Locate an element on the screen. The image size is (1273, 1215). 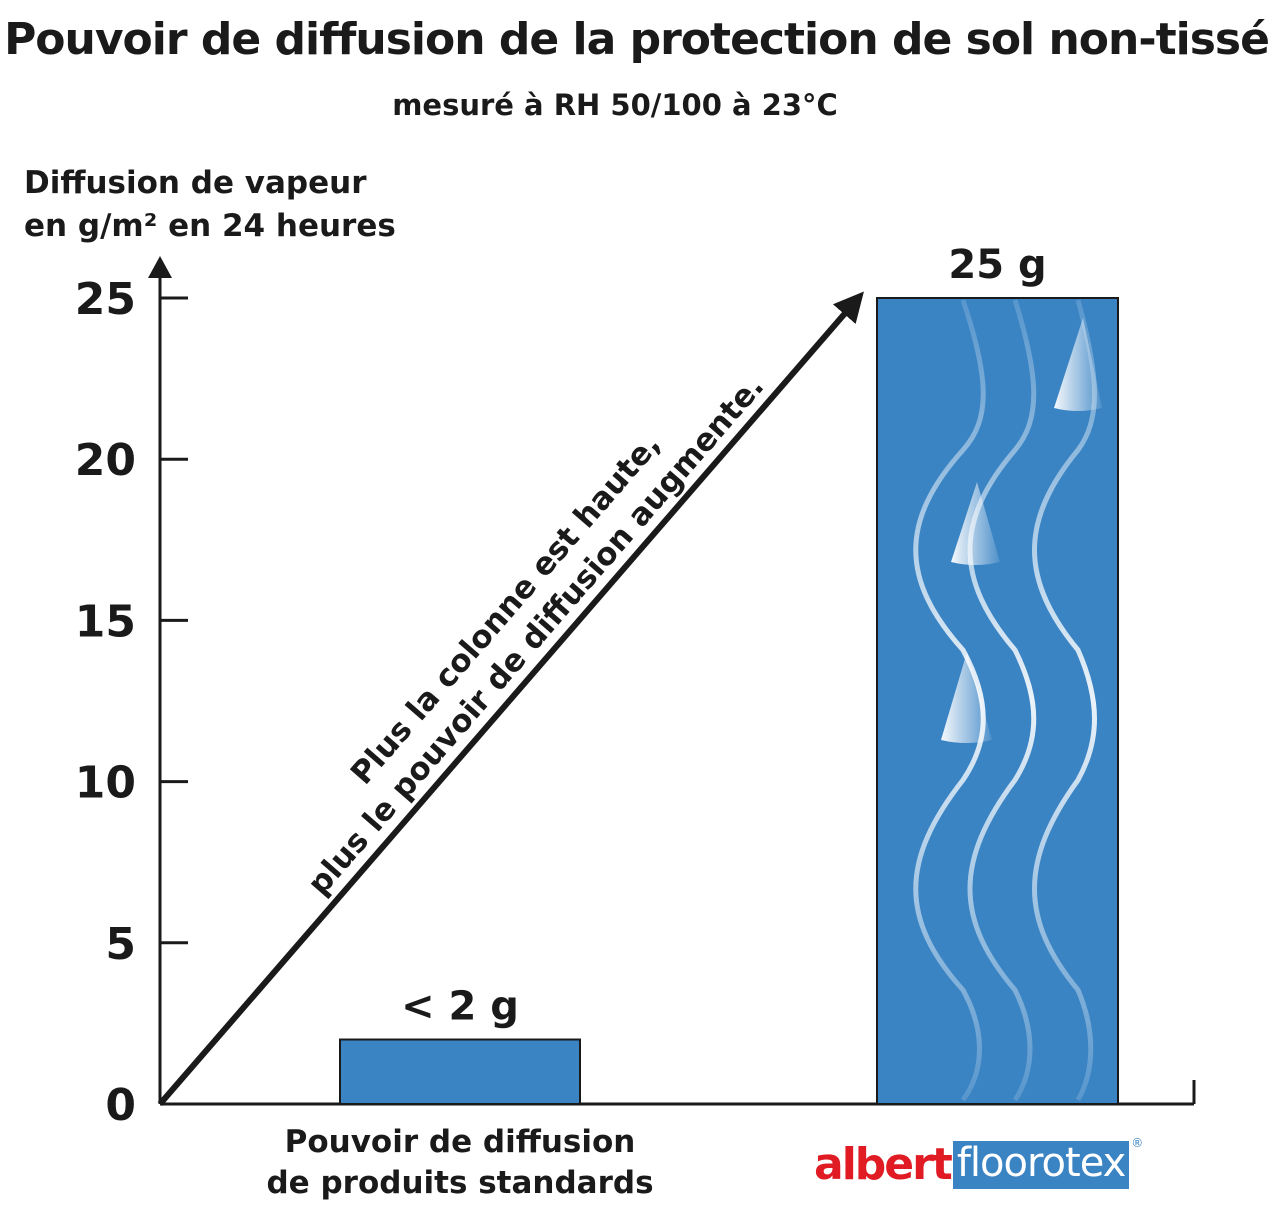
bar-value-label-2: 25 g is located at coordinates (997, 265).